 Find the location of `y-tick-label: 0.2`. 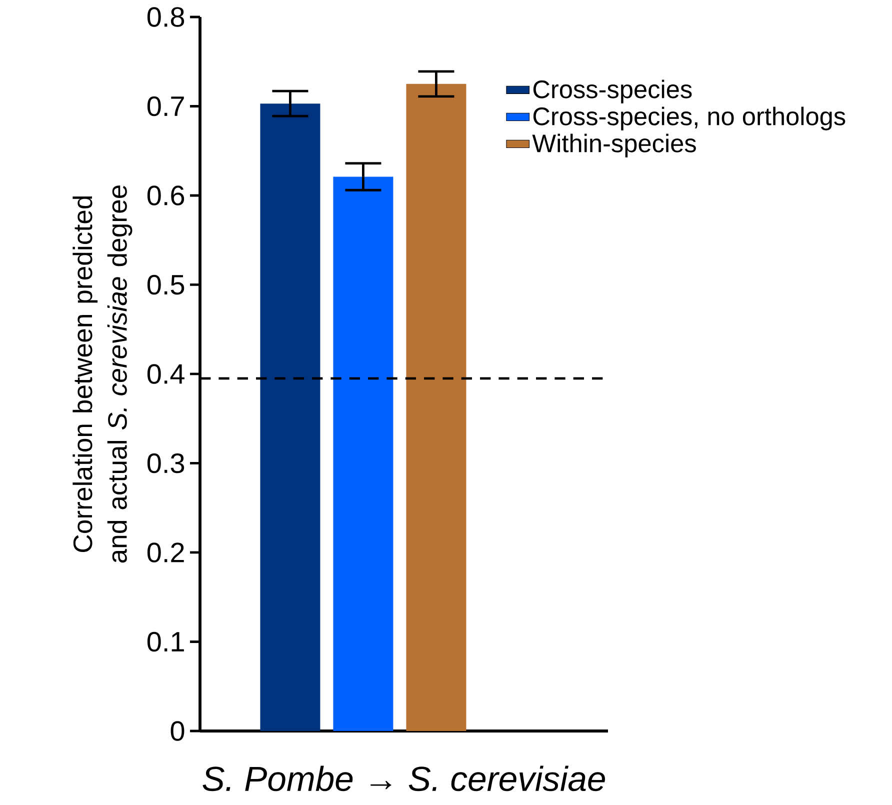

y-tick-label: 0.2 is located at coordinates (165, 552).